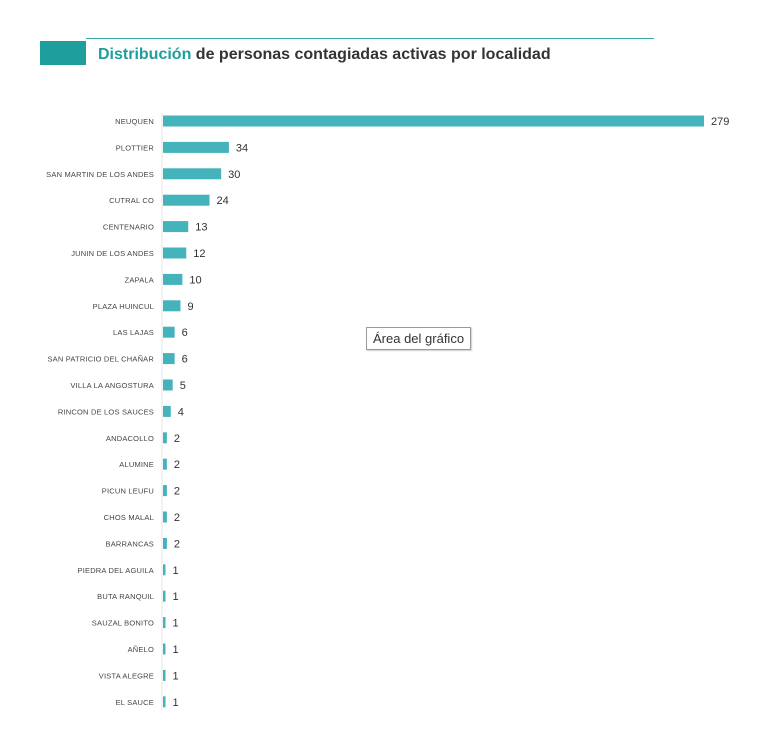  Describe the element at coordinates (129, 517) in the screenshot. I see `category-label: CHOS MALAL` at that location.